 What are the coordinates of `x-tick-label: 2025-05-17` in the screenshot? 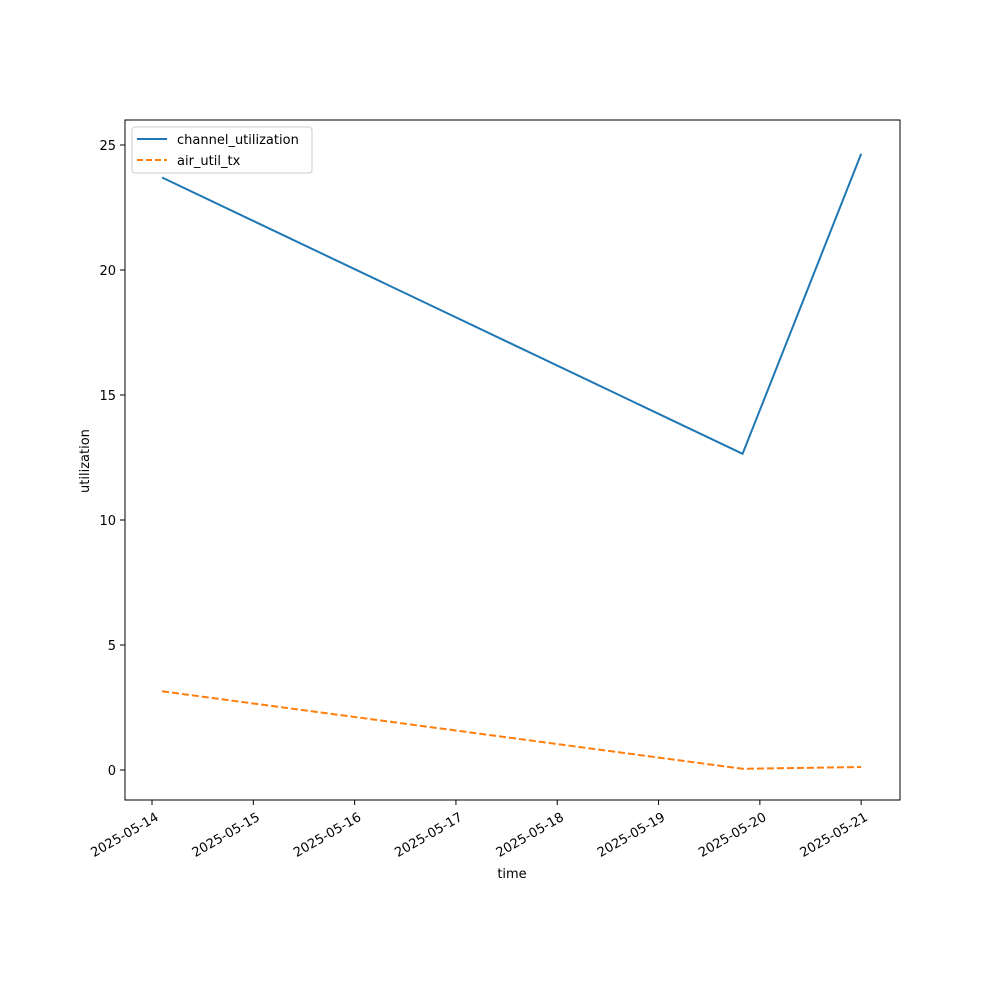 It's located at (428, 835).